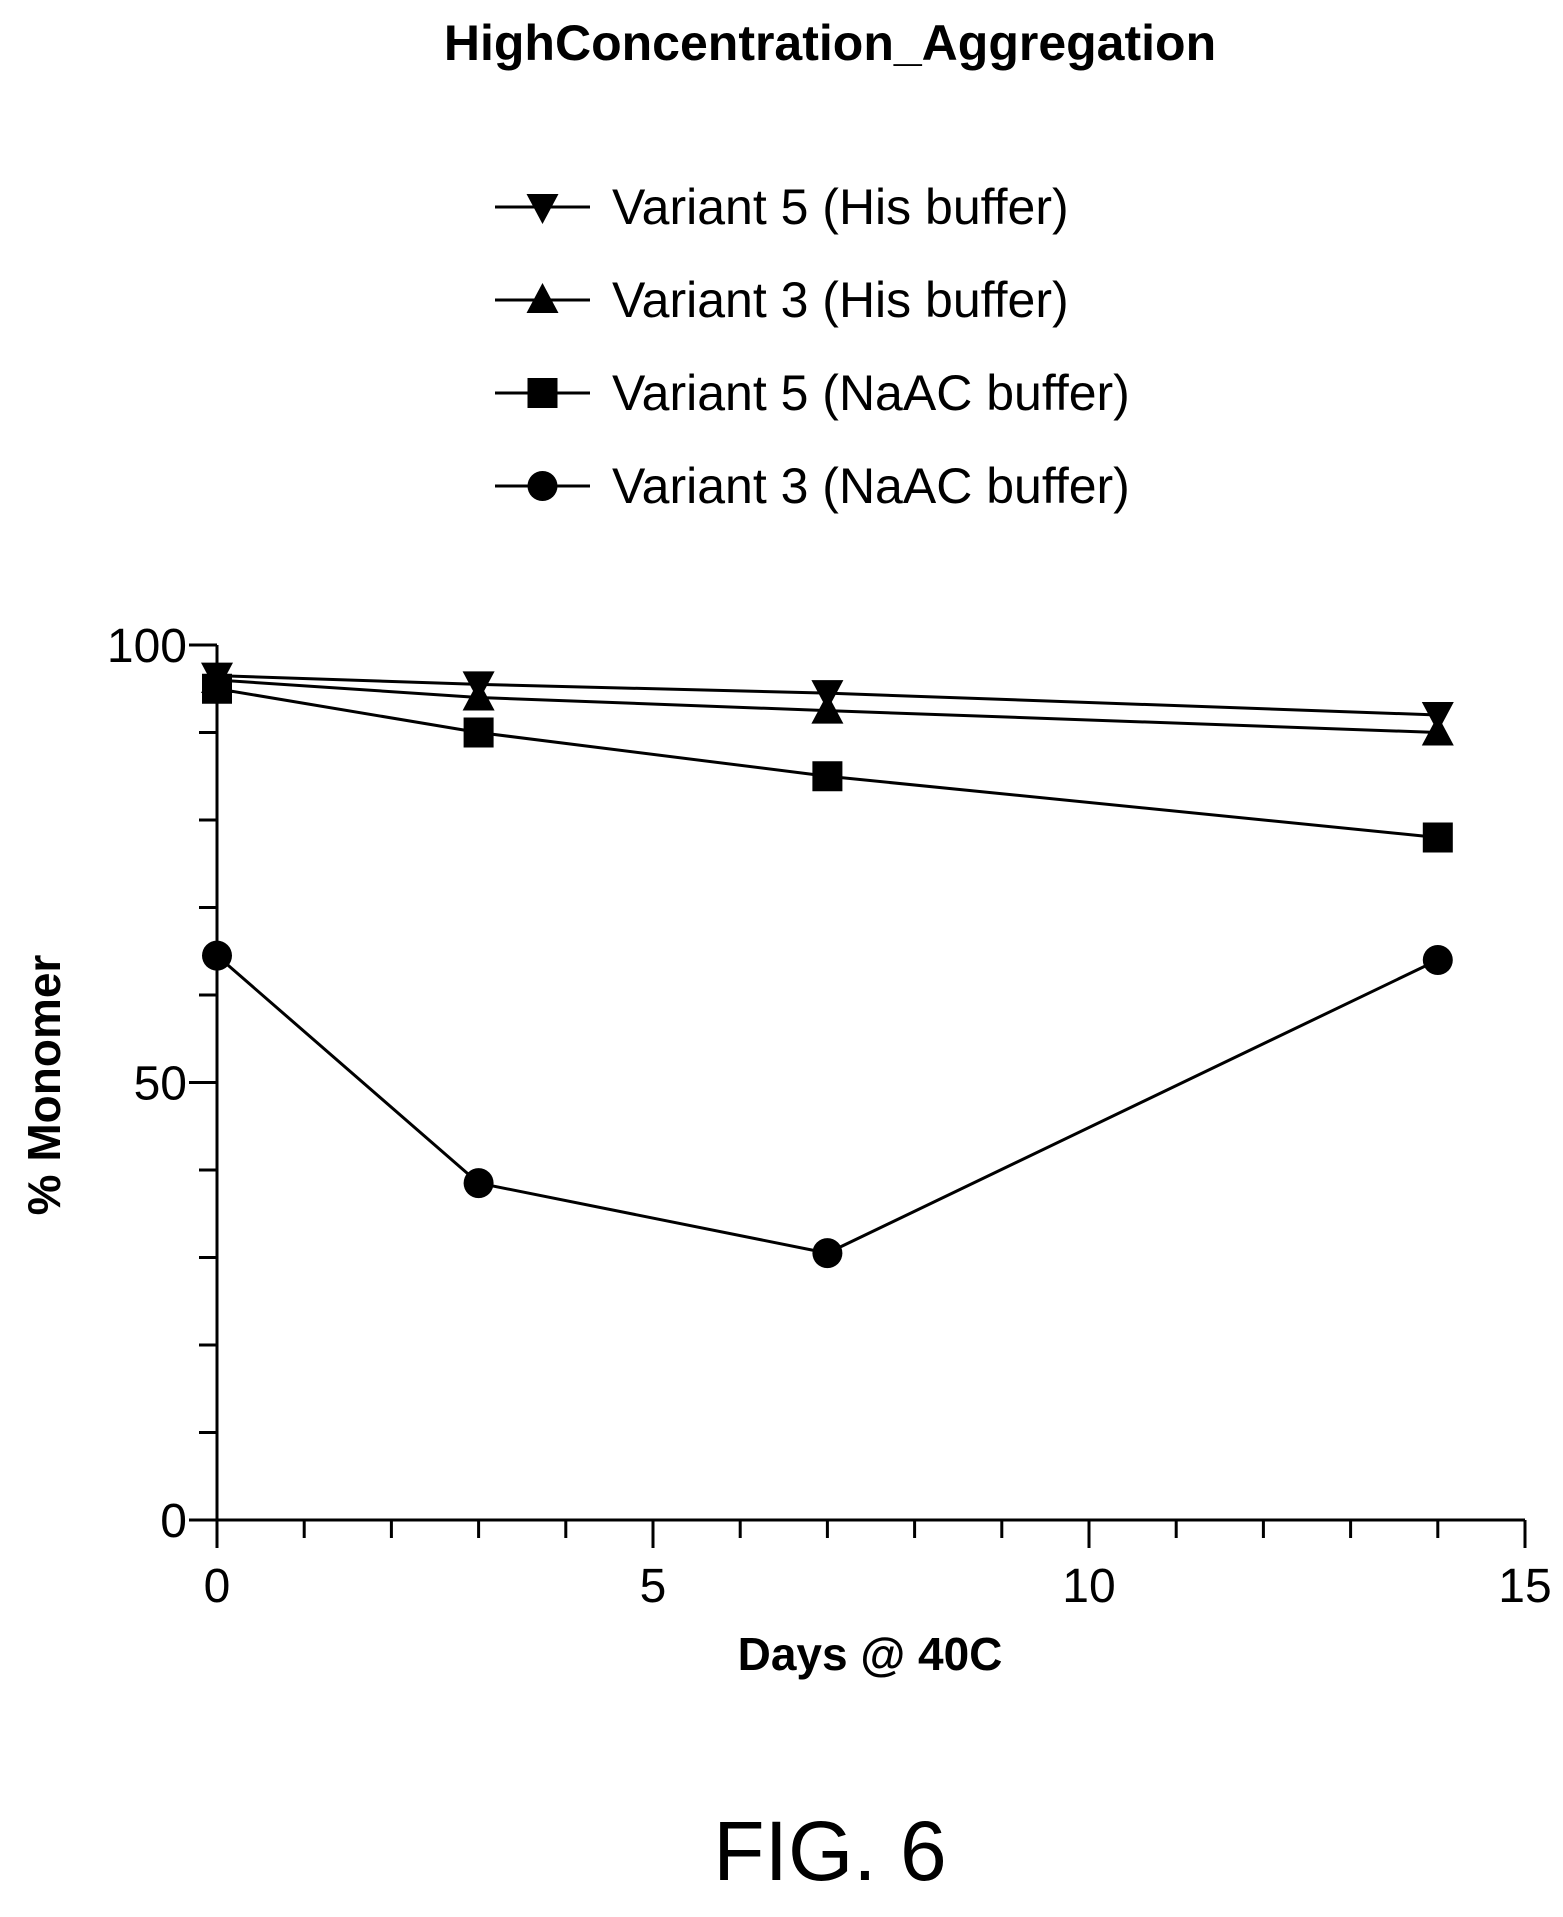 This screenshot has width=1563, height=1917. Describe the element at coordinates (653, 1586) in the screenshot. I see `x-tick-label: 5` at that location.